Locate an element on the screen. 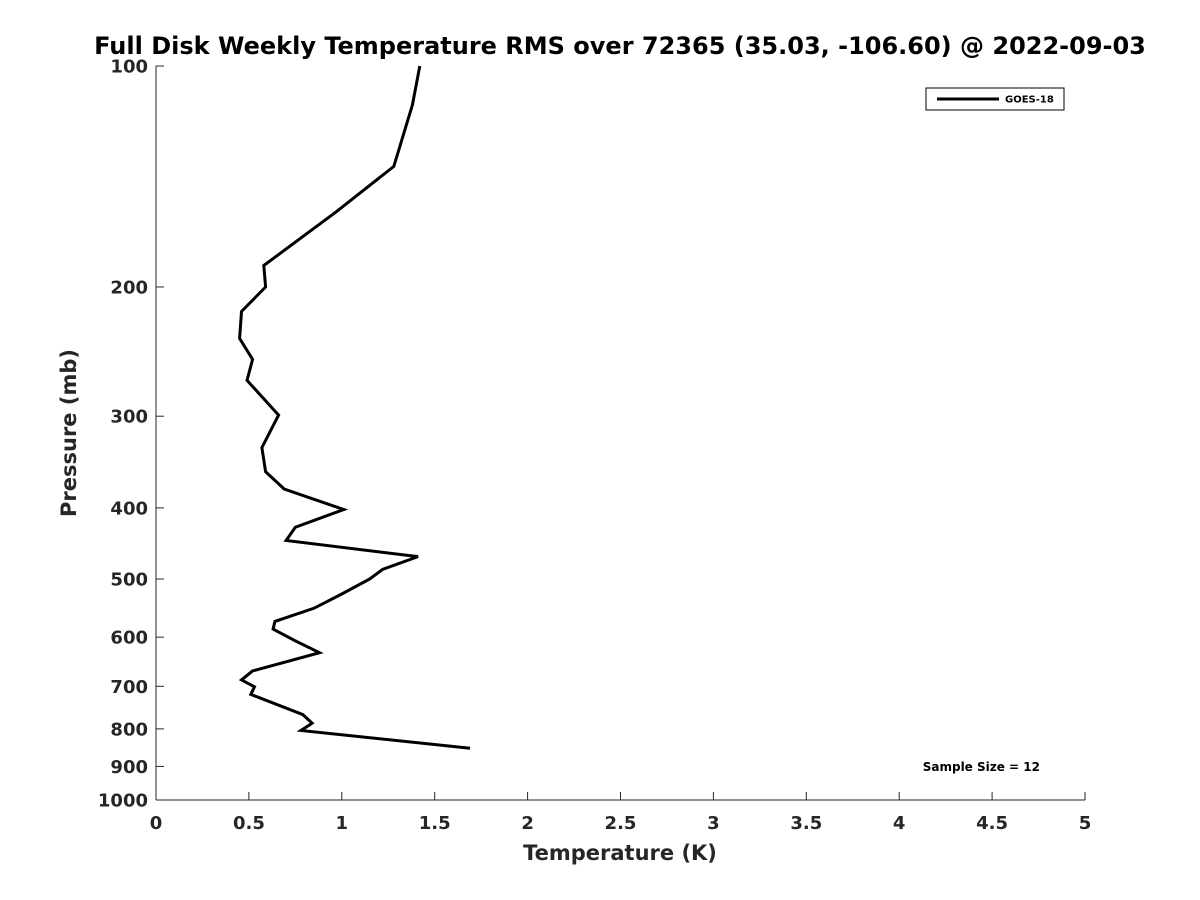 The height and width of the screenshot is (900, 1200). x-tick-label: 3.5 is located at coordinates (806, 823).